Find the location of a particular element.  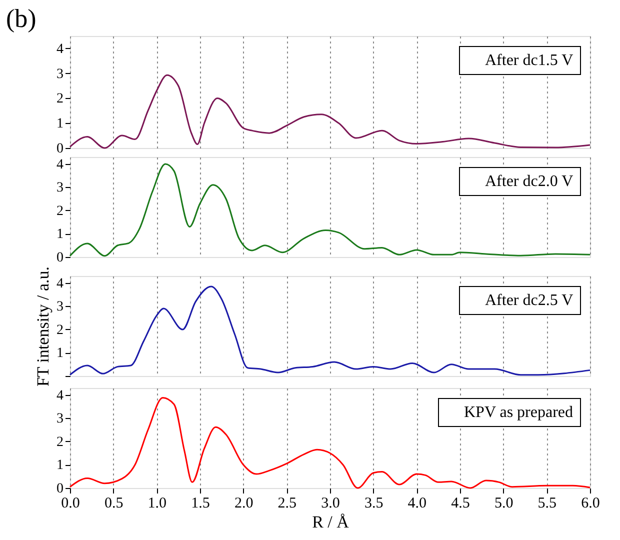

text: After dc1.5 V is located at coordinates (529, 60).